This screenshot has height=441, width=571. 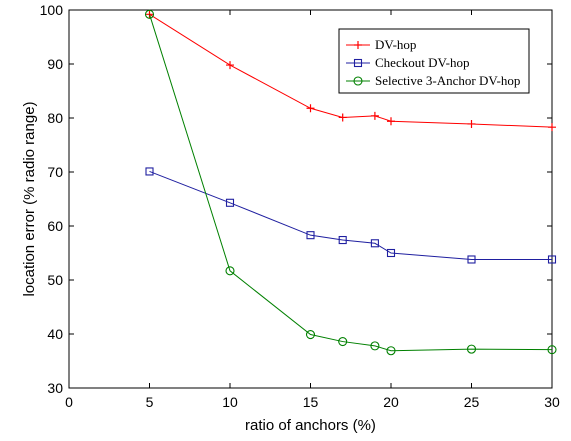 What do you see at coordinates (55, 226) in the screenshot?
I see `y-tick-label: 60` at bounding box center [55, 226].